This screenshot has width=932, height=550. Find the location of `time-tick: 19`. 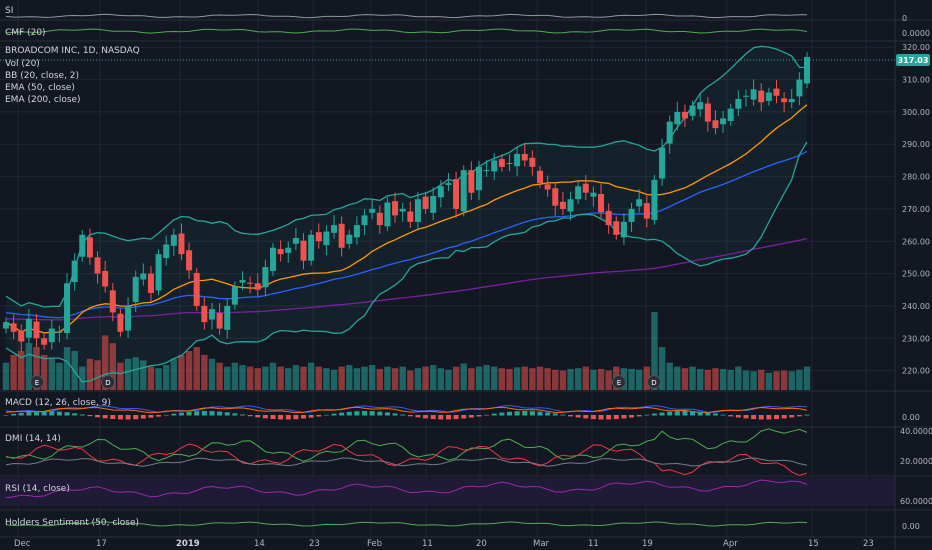

time-tick: 19 is located at coordinates (647, 544).